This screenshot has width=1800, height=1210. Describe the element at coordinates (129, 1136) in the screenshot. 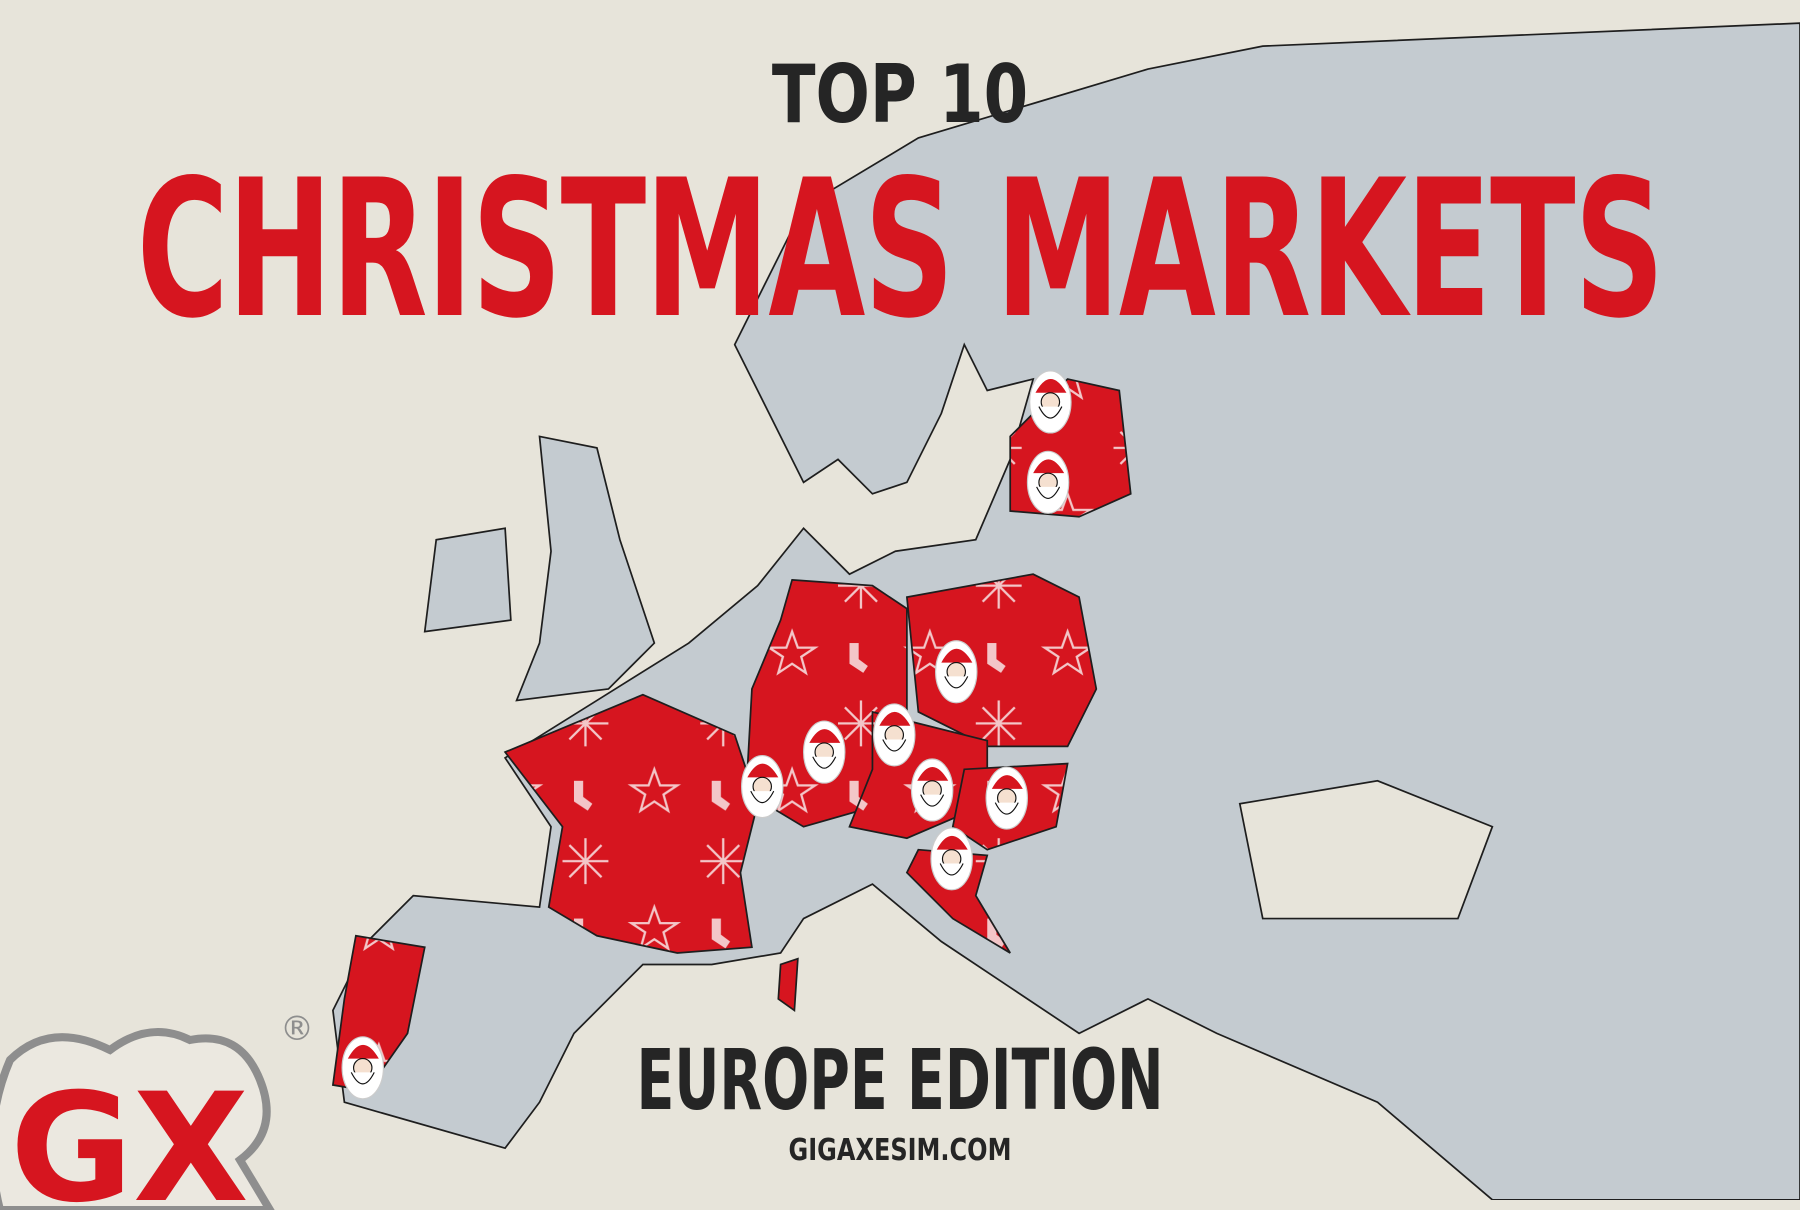

I see `logo-text: GX` at that location.